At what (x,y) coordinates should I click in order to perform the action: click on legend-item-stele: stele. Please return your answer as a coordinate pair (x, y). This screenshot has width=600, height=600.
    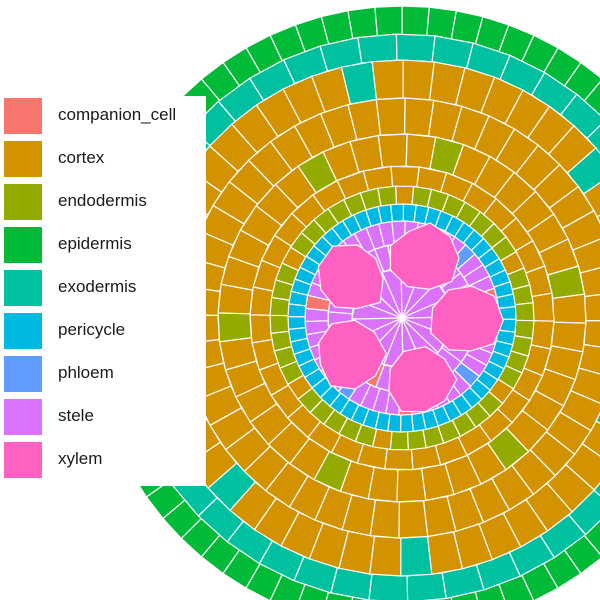
    Looking at the image, I should click on (104, 417).